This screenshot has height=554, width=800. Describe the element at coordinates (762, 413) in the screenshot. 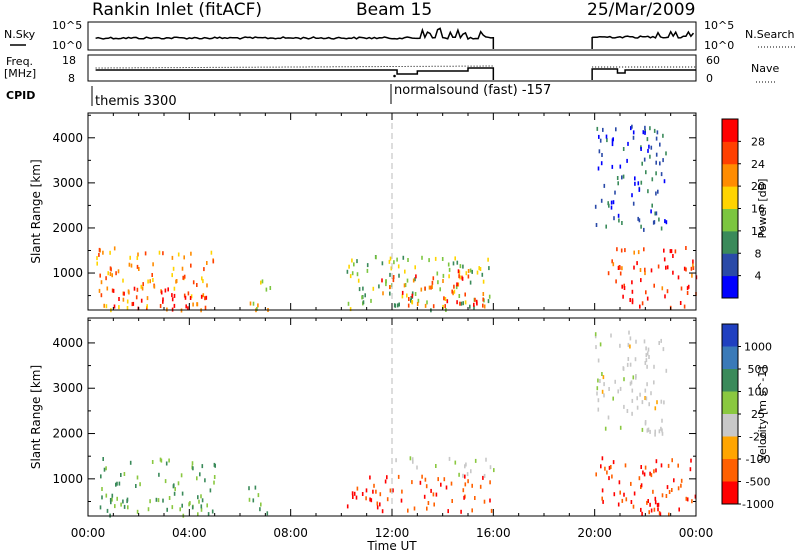

I see `colorbar-label: Velocity [m s^-1]` at that location.